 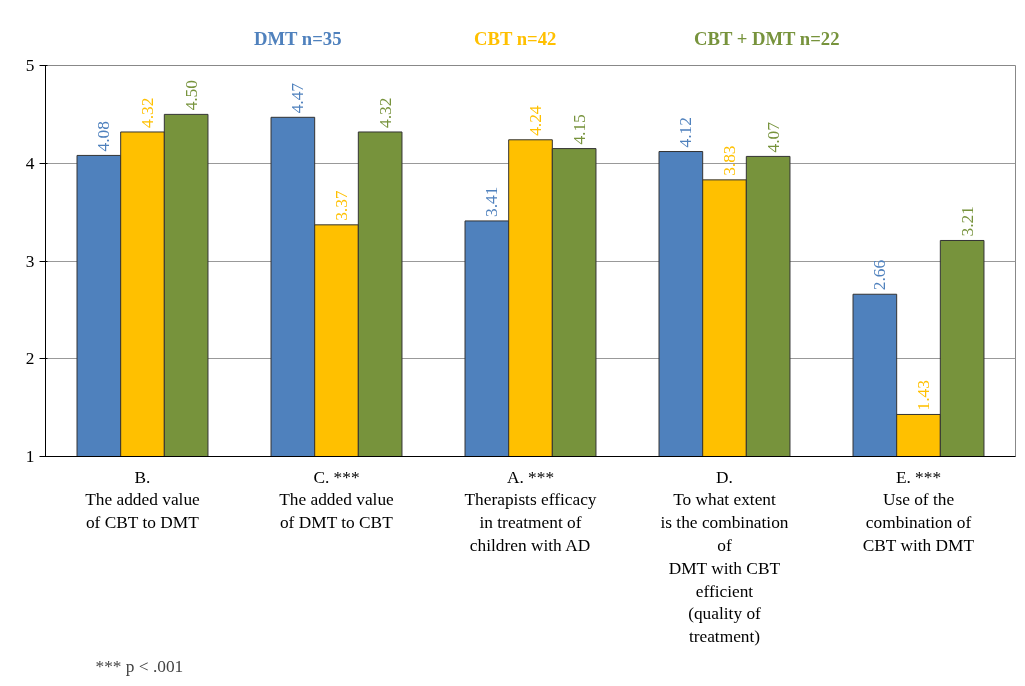 I want to click on y-tick-label: 4, so click(x=30, y=163).